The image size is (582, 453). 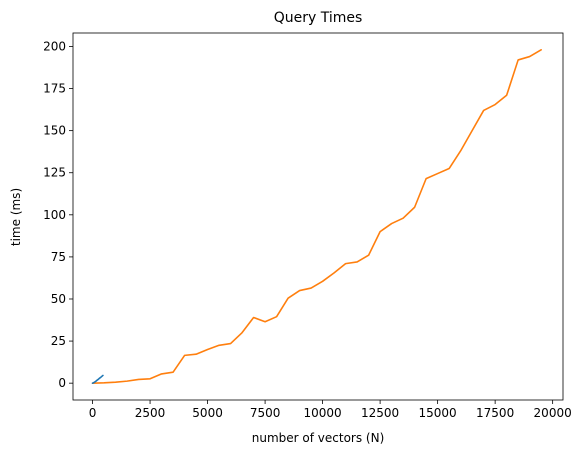 What do you see at coordinates (438, 413) in the screenshot?
I see `x-tick-label: 15000` at bounding box center [438, 413].